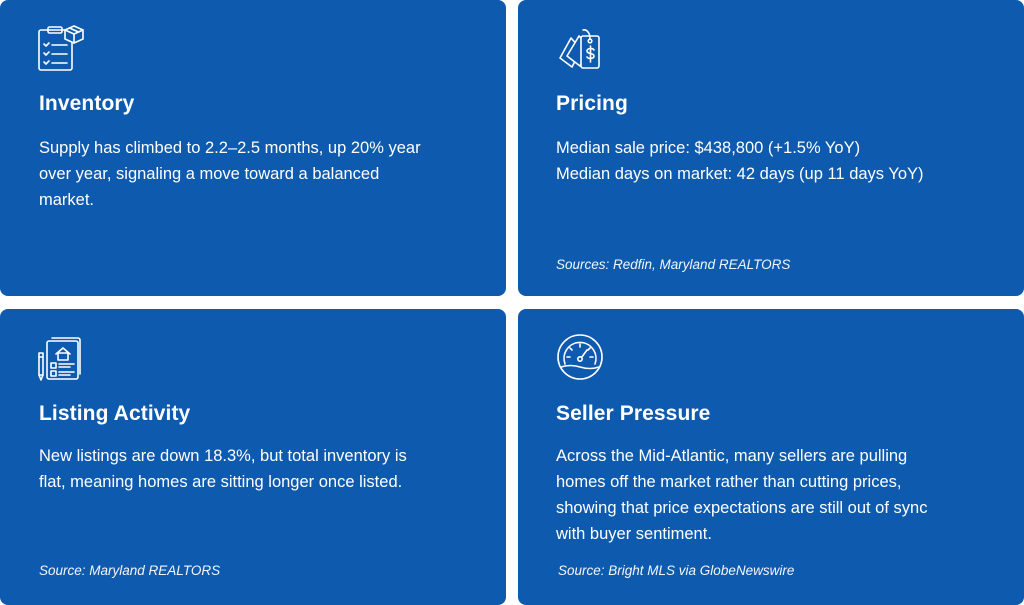  What do you see at coordinates (130, 570) in the screenshot?
I see `card-source: Source: Maryland REALTORS` at bounding box center [130, 570].